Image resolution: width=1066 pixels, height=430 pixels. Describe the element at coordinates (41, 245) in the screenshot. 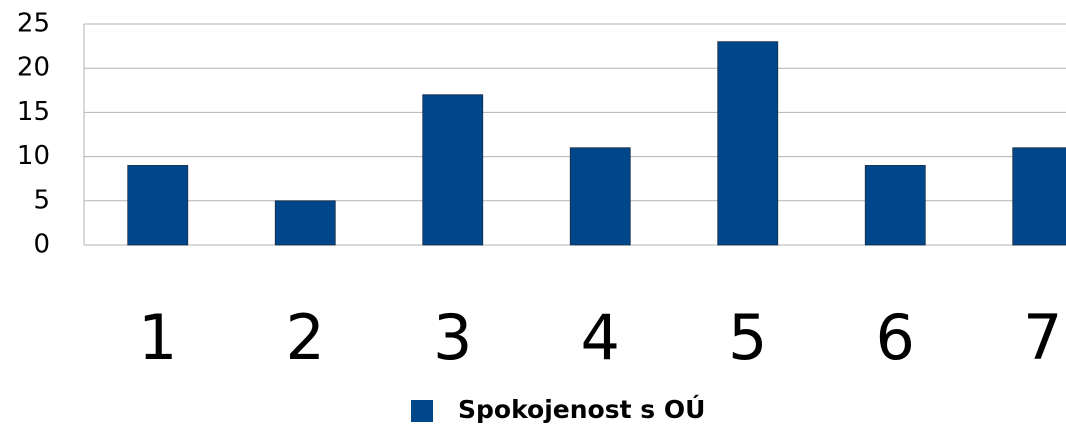

I see `y-tick-label: 0` at that location.